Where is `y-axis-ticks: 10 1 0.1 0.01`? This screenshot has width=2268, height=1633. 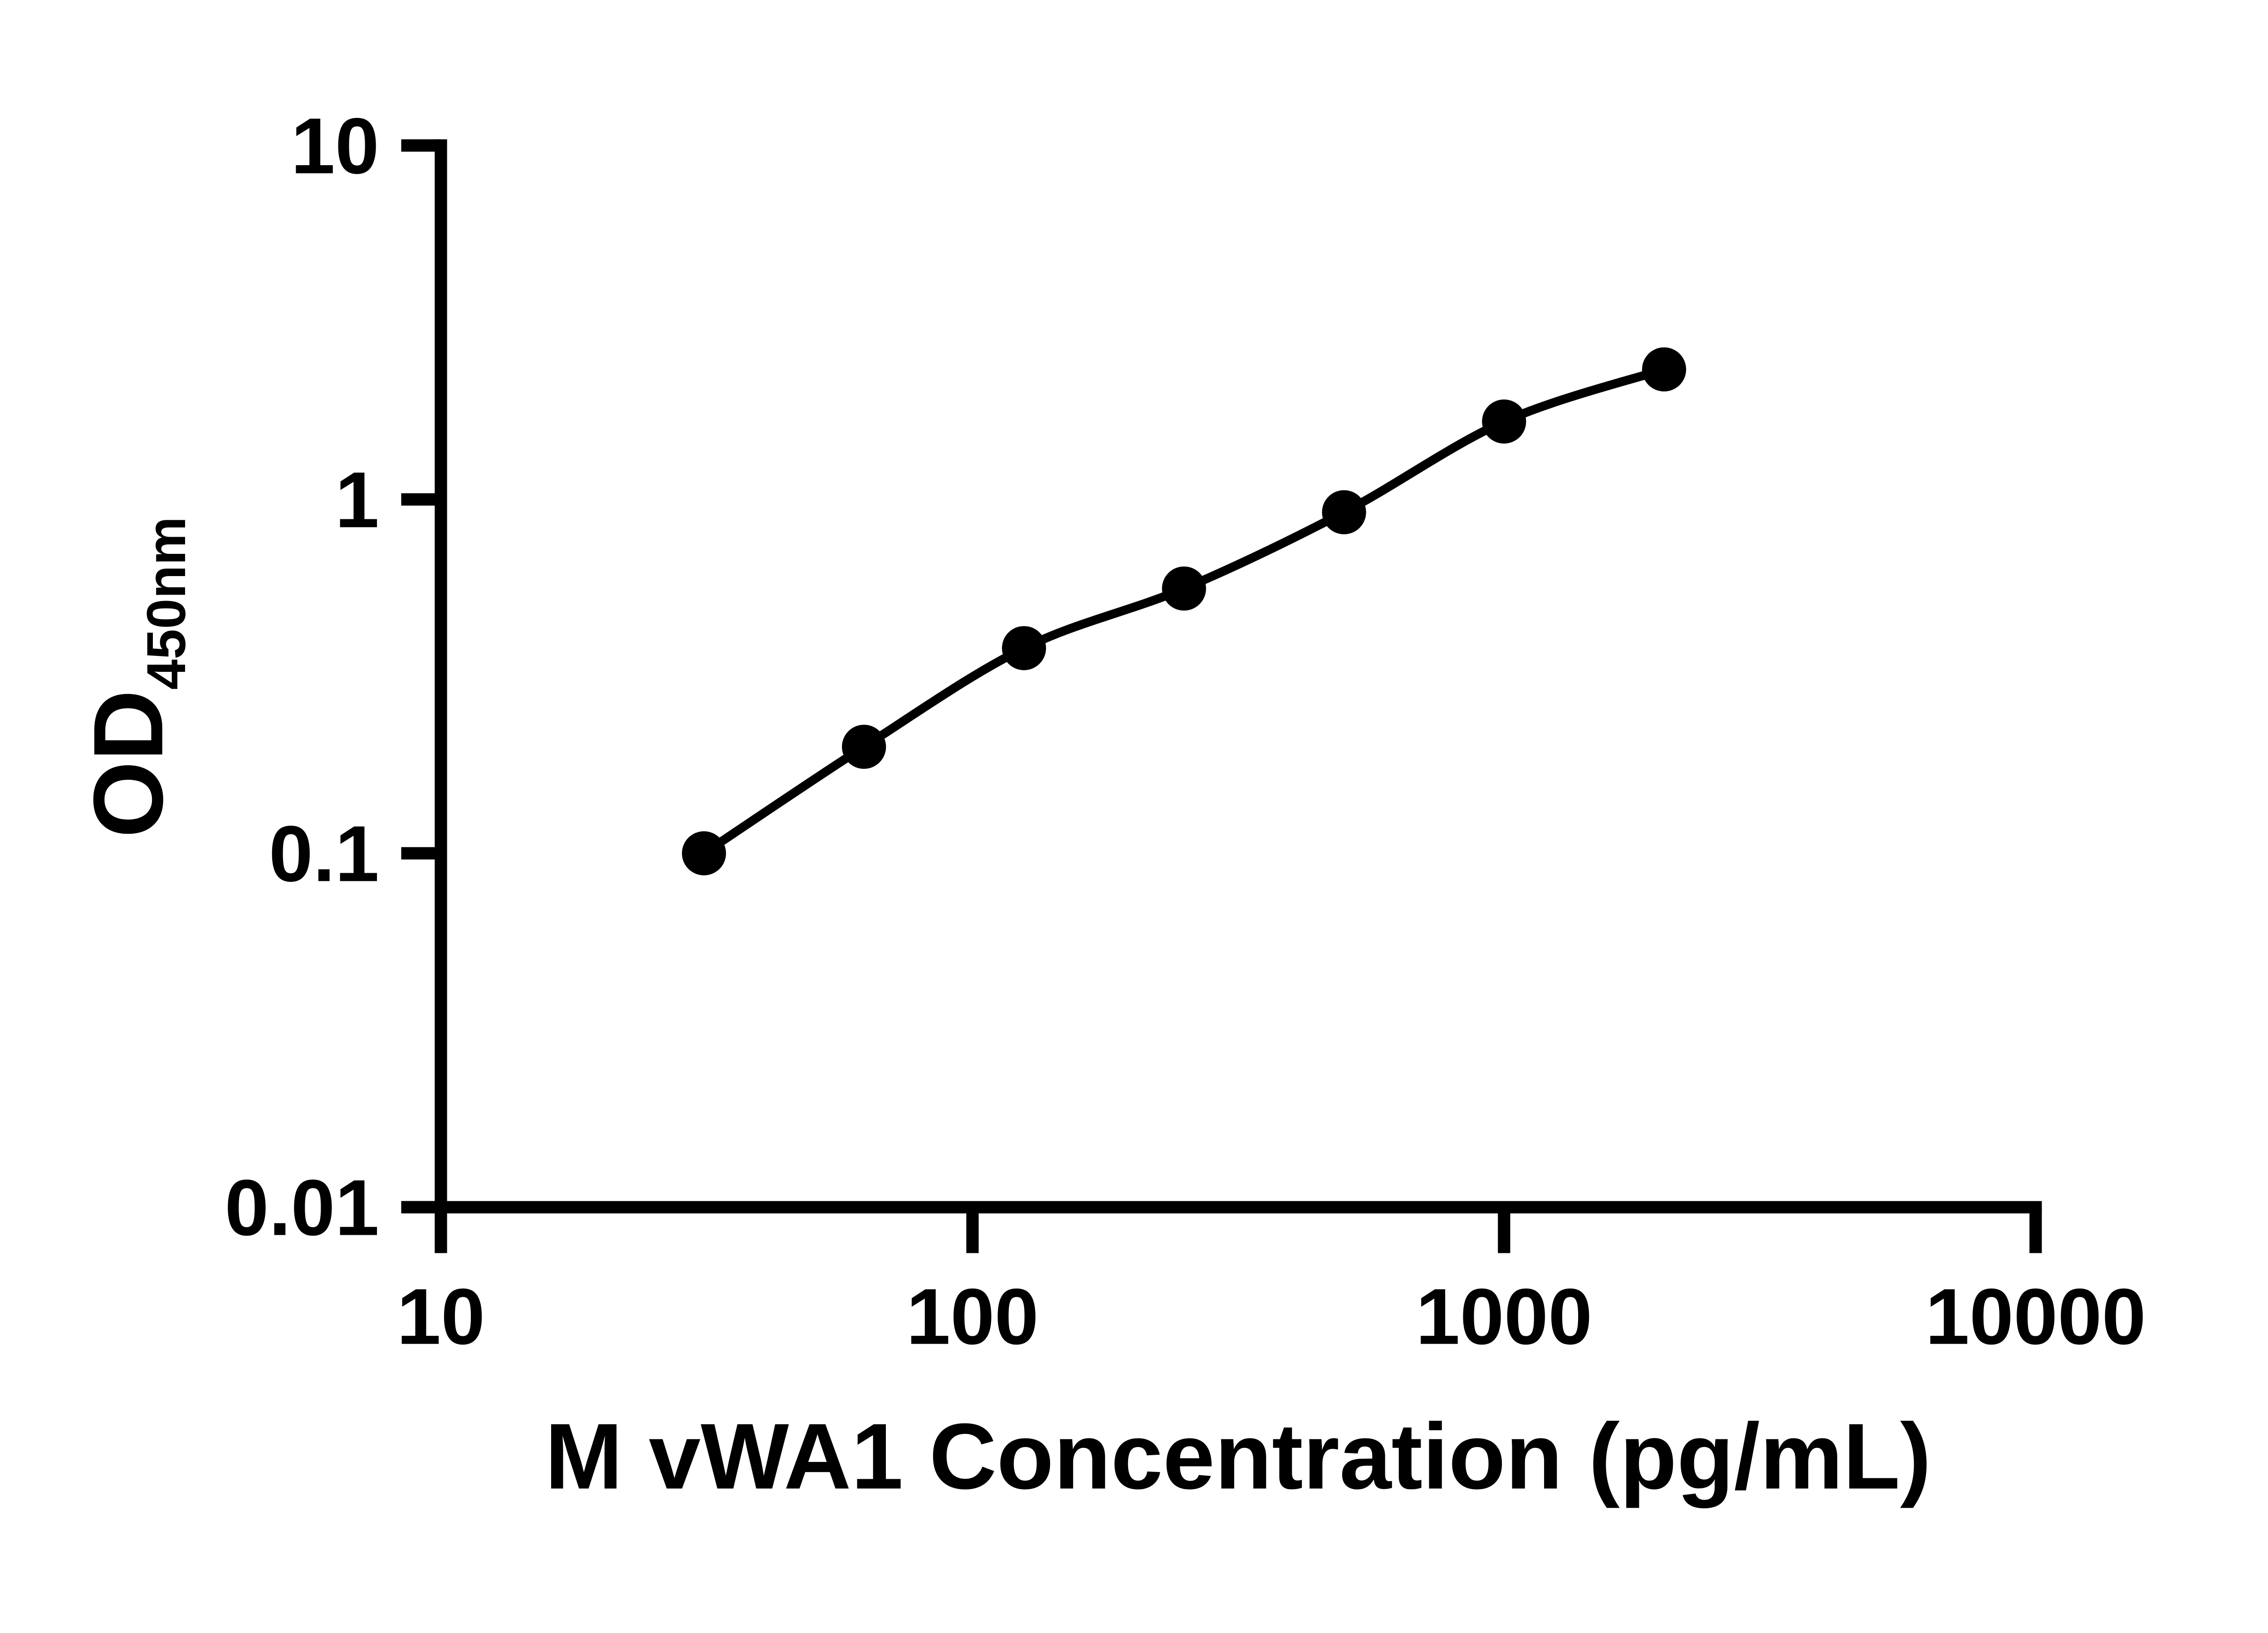
y-axis-ticks: 10 1 0.1 0.01 is located at coordinates (333, 677).